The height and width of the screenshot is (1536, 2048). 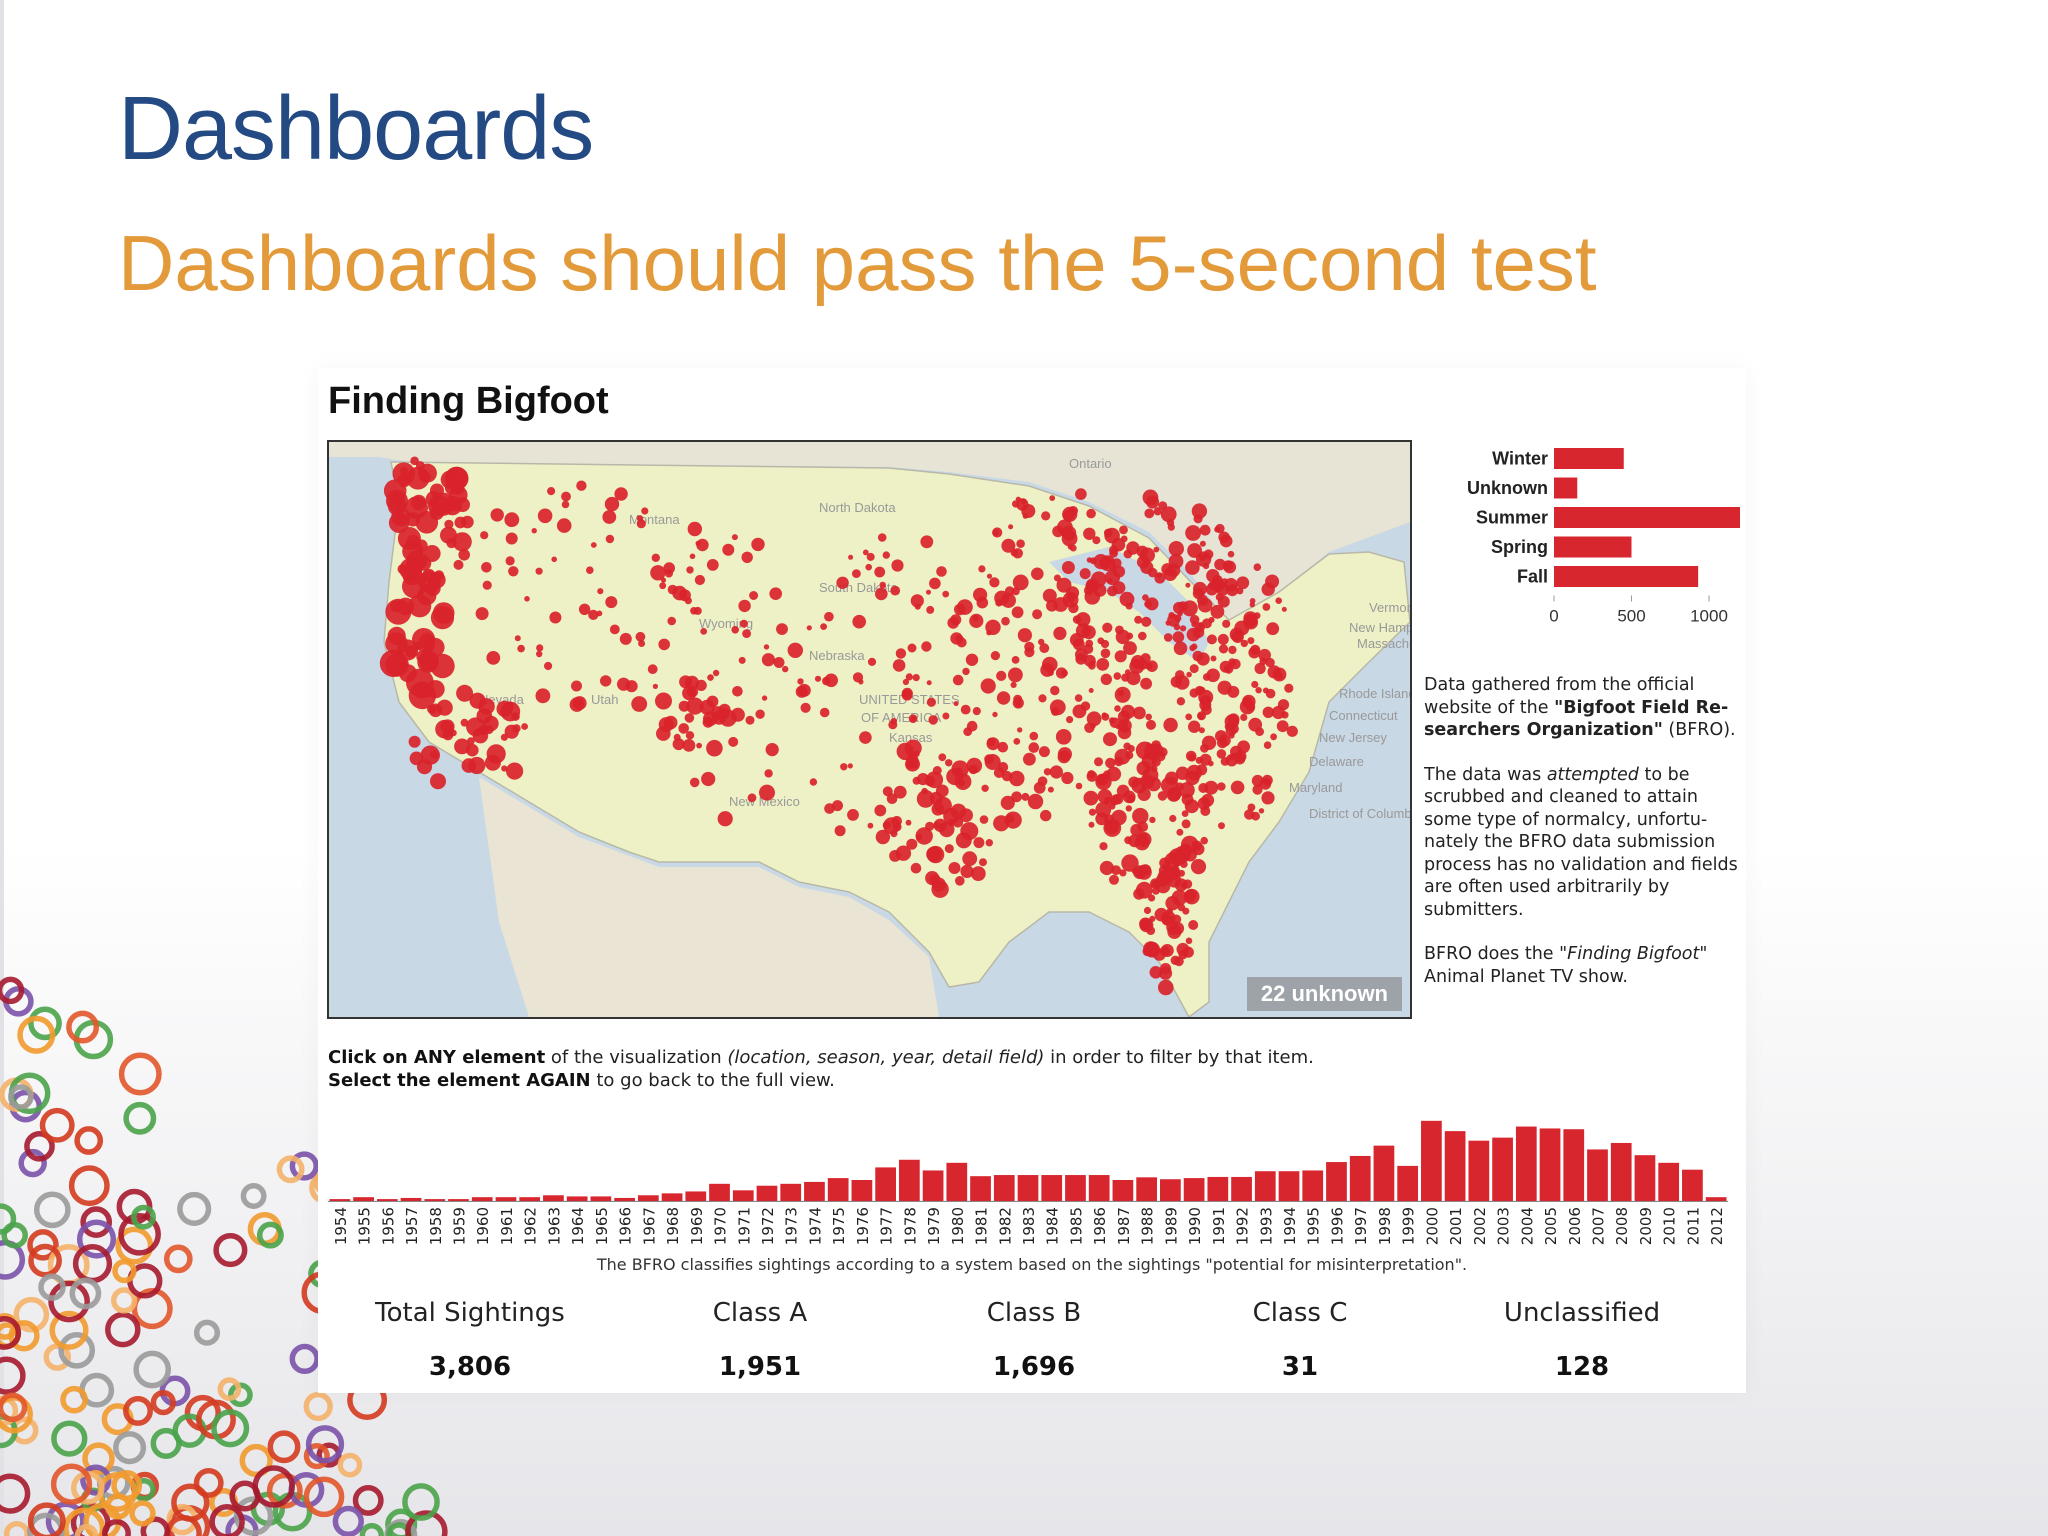 What do you see at coordinates (1028, 1188) in the screenshot?
I see `year-bar-1983` at bounding box center [1028, 1188].